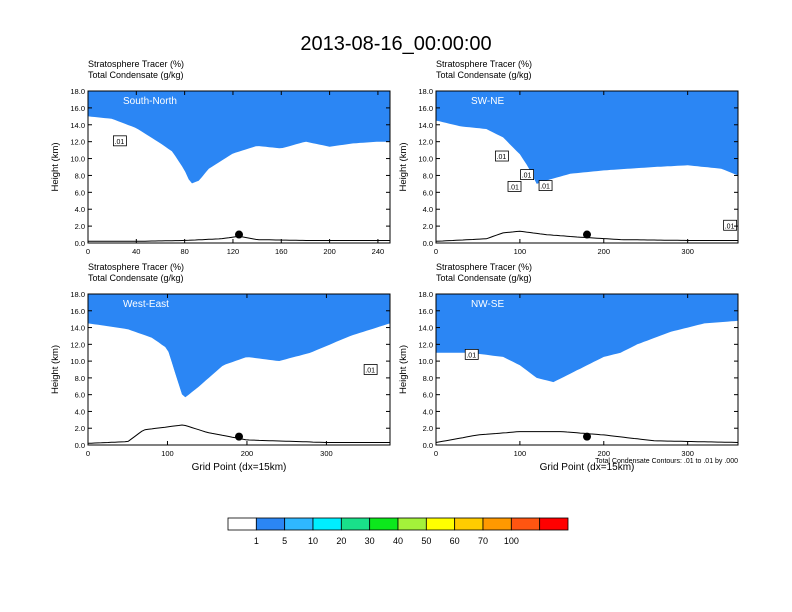  Describe the element at coordinates (398, 531) in the screenshot. I see `colorbar: 1 5 10 20 30 40 50 60 70 100` at that location.